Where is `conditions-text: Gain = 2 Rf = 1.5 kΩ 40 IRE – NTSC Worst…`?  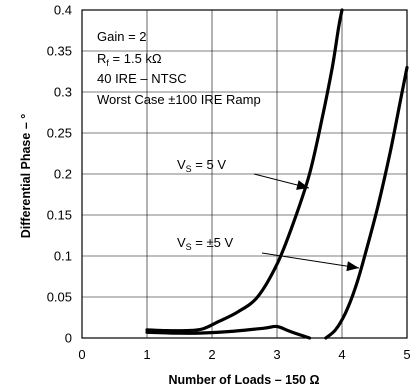
conditions-text: Gain = 2 Rf = 1.5 kΩ 40 IRE – NTSC Worst… is located at coordinates (179, 68).